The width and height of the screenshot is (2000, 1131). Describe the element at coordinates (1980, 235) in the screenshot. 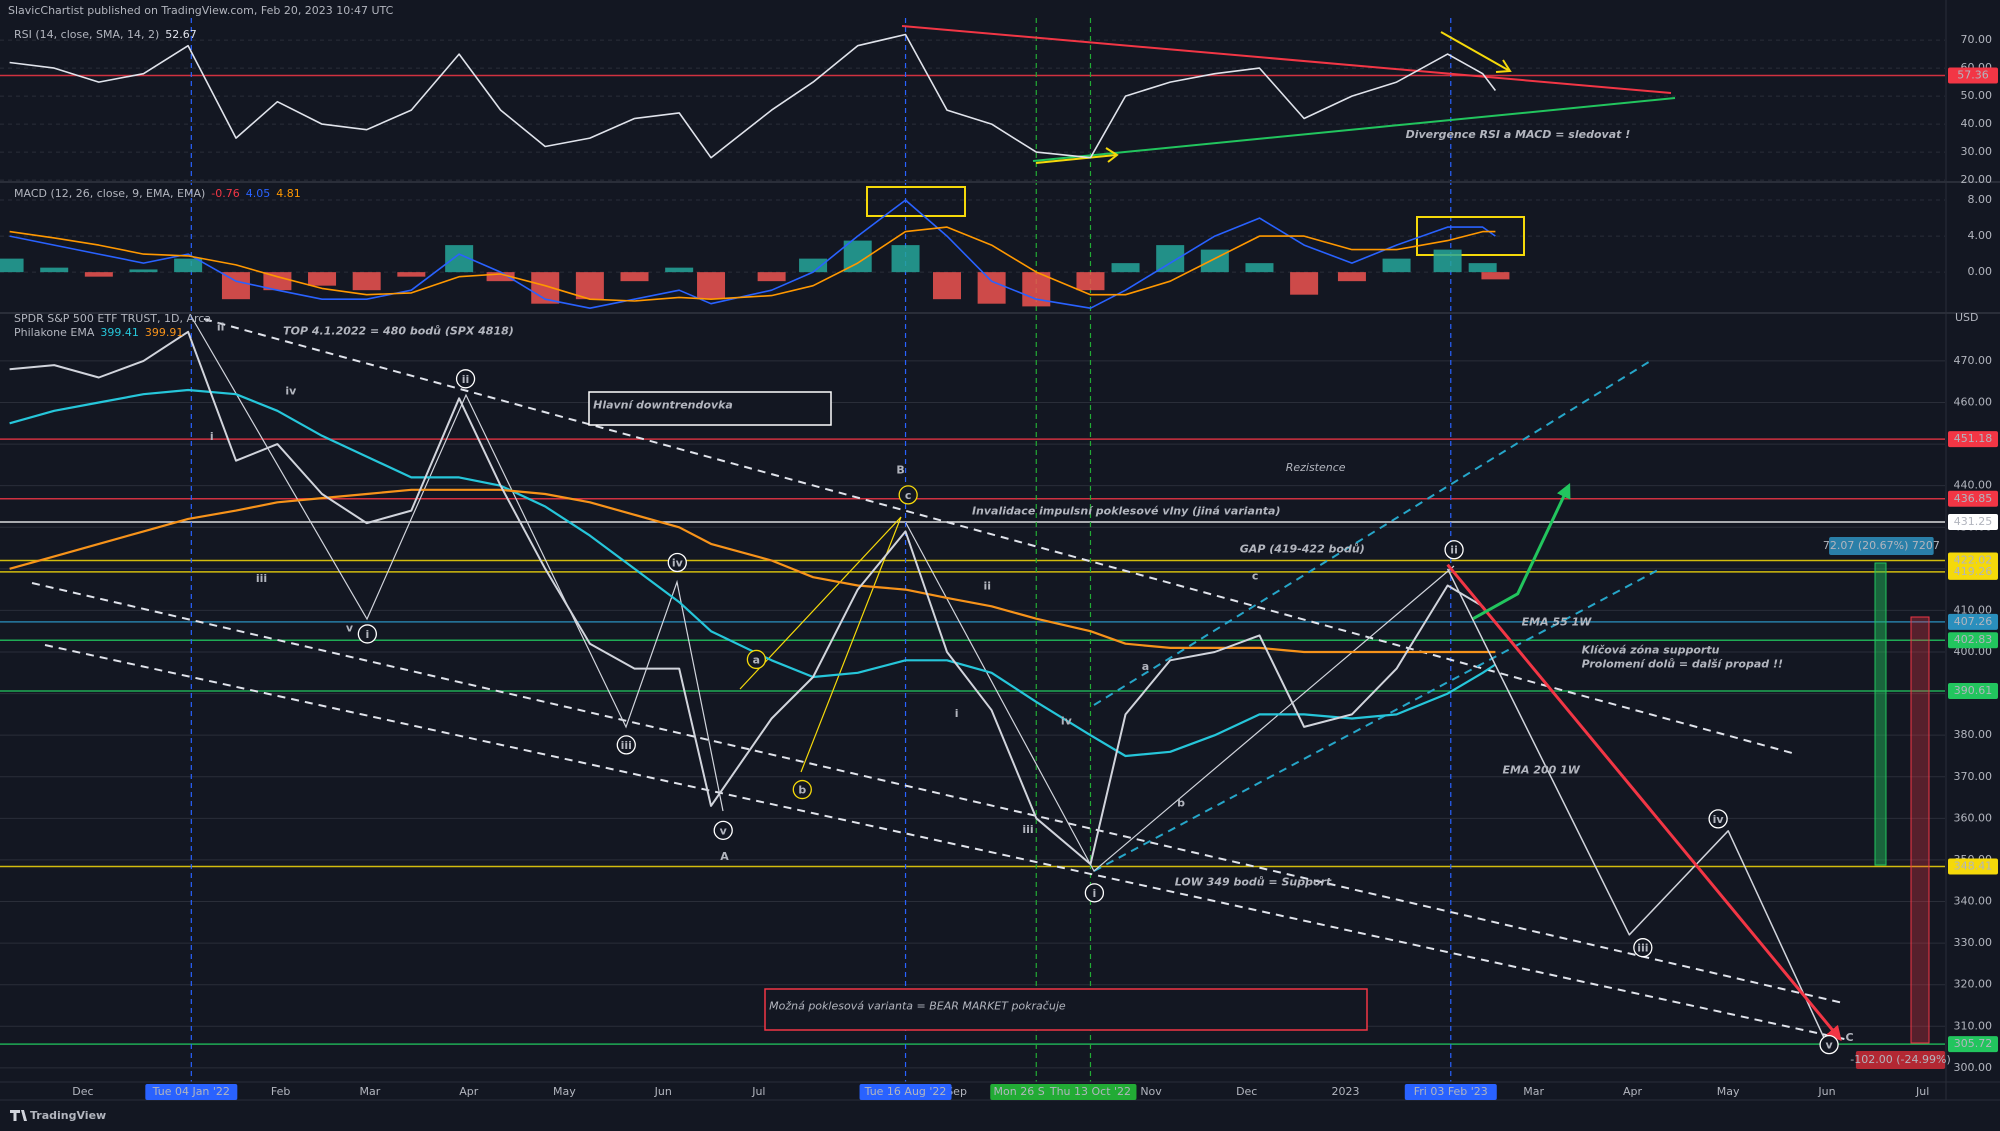

I see `y-tick-label: 4.00` at that location.